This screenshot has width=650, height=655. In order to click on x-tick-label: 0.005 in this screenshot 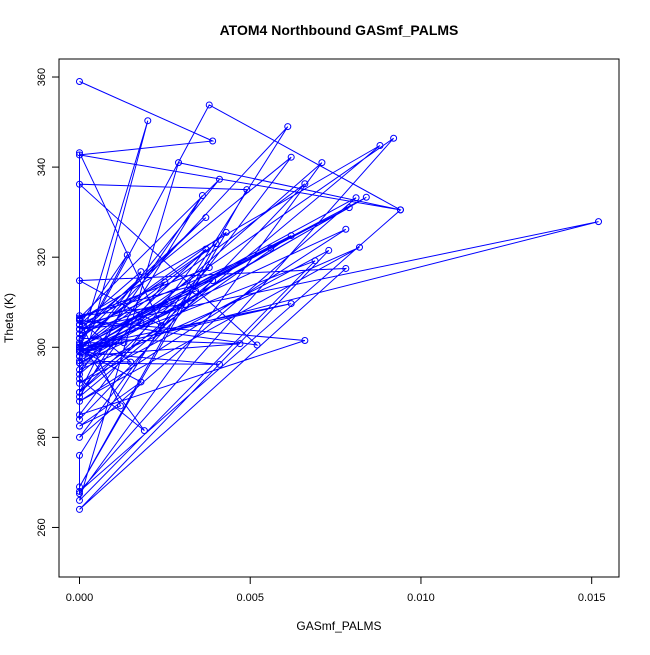, I will do `click(250, 598)`.